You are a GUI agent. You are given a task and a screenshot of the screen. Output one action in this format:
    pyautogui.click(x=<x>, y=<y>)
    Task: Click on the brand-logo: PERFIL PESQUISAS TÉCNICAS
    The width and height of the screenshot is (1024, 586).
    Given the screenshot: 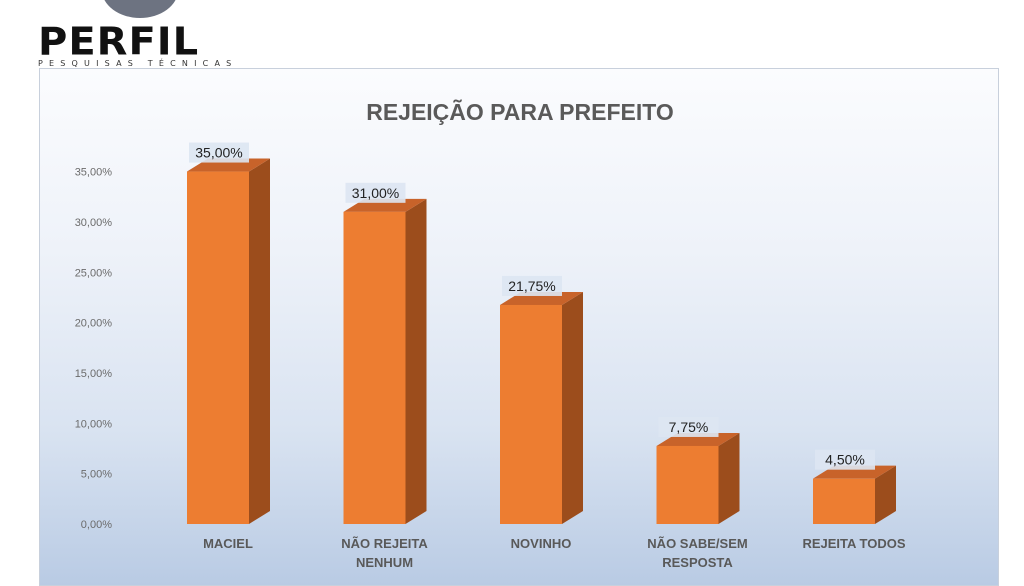 What is the action you would take?
    pyautogui.click(x=138, y=35)
    